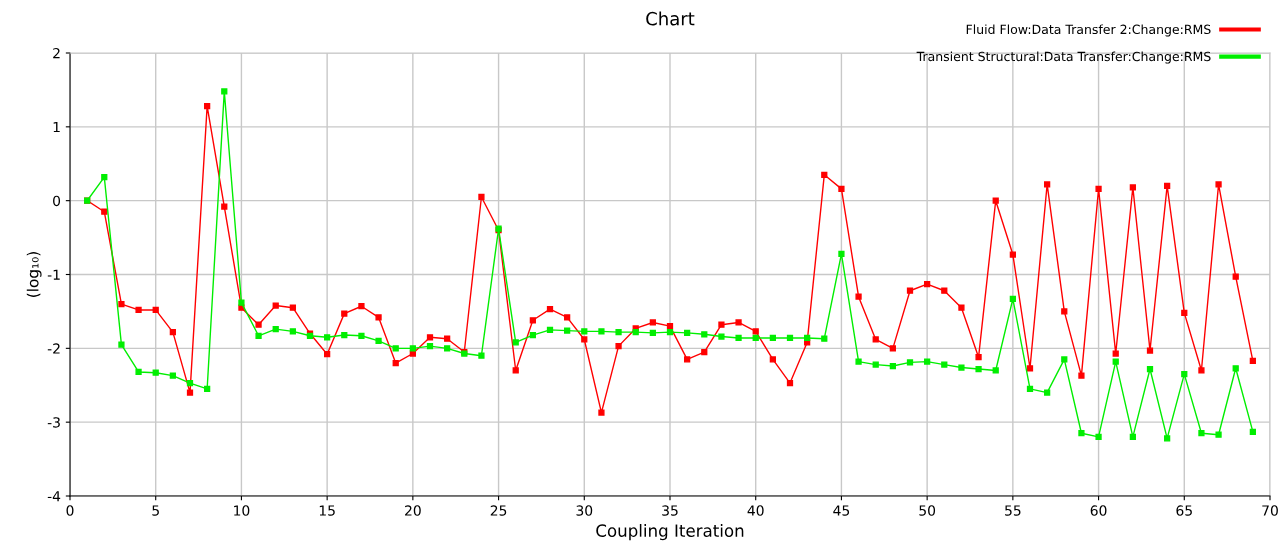  Describe the element at coordinates (1063, 57) in the screenshot. I see `legend-label: Transient Structural:Data Transfer:Change:RMS` at that location.